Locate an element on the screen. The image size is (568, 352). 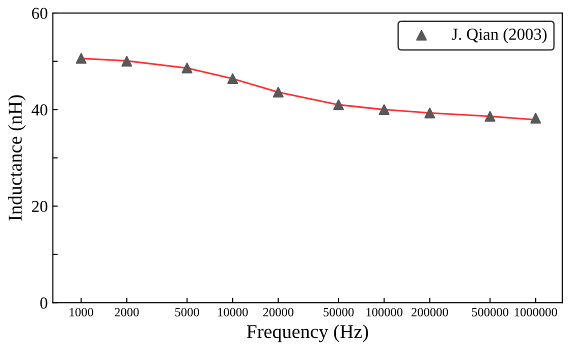
y-axis-title: Inductance (nH) is located at coordinates (17, 158).